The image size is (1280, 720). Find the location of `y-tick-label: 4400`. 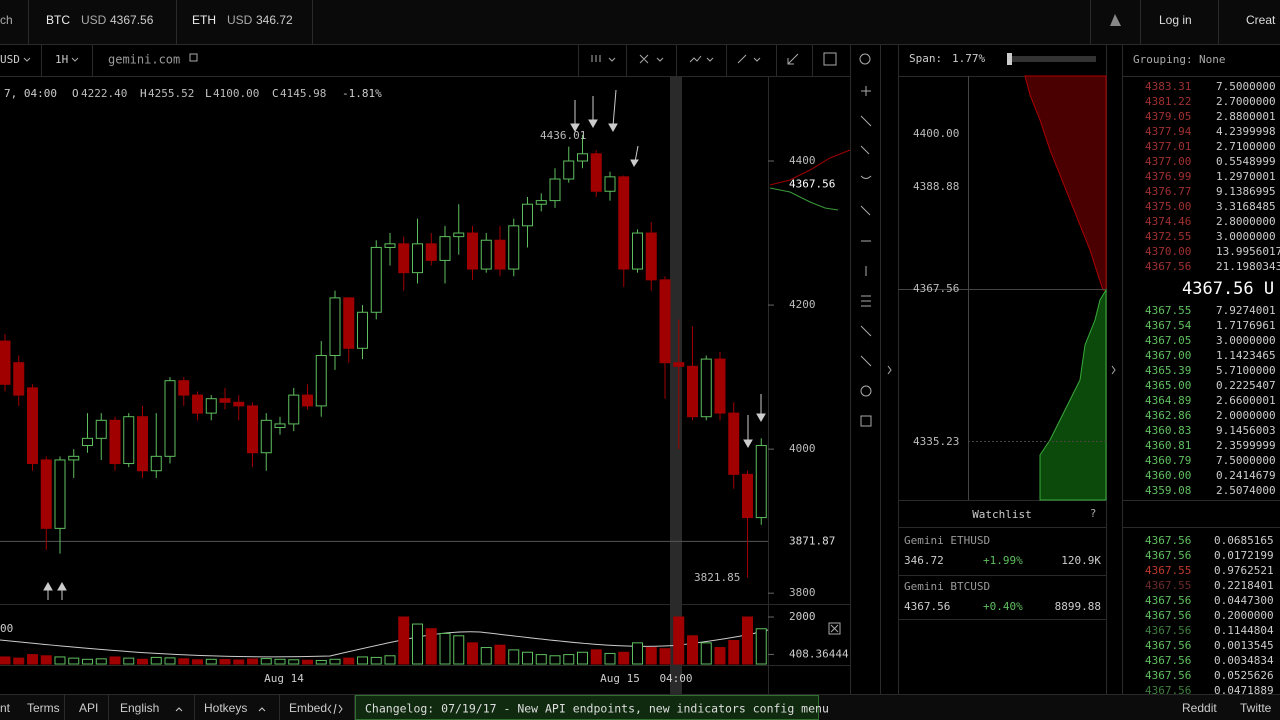

y-tick-label: 4400 is located at coordinates (802, 160).